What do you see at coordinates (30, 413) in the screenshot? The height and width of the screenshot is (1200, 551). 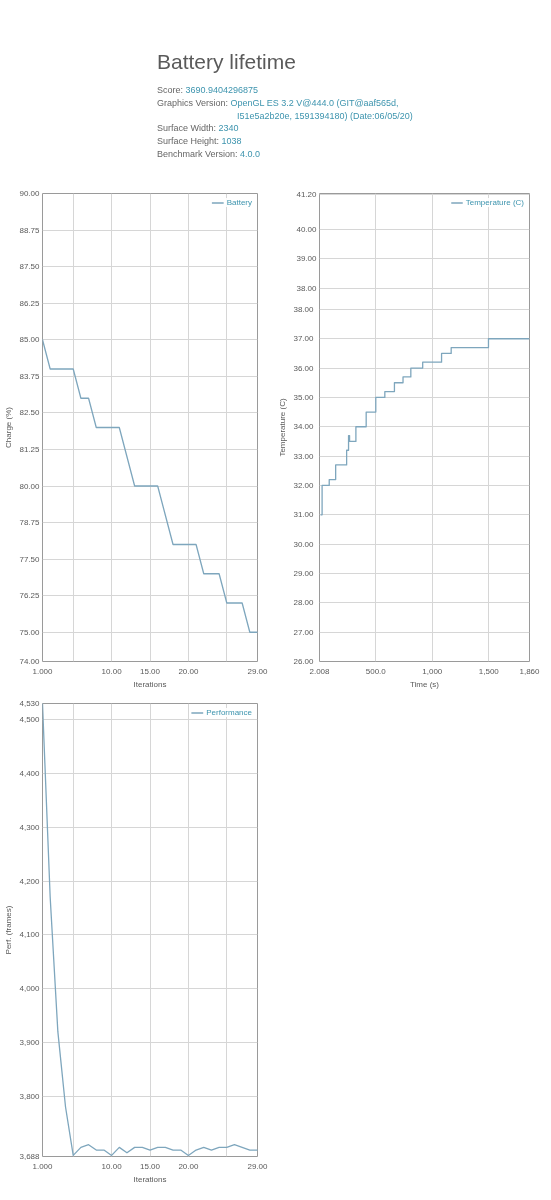 I see `y-tick-label: 82.50` at bounding box center [30, 413].